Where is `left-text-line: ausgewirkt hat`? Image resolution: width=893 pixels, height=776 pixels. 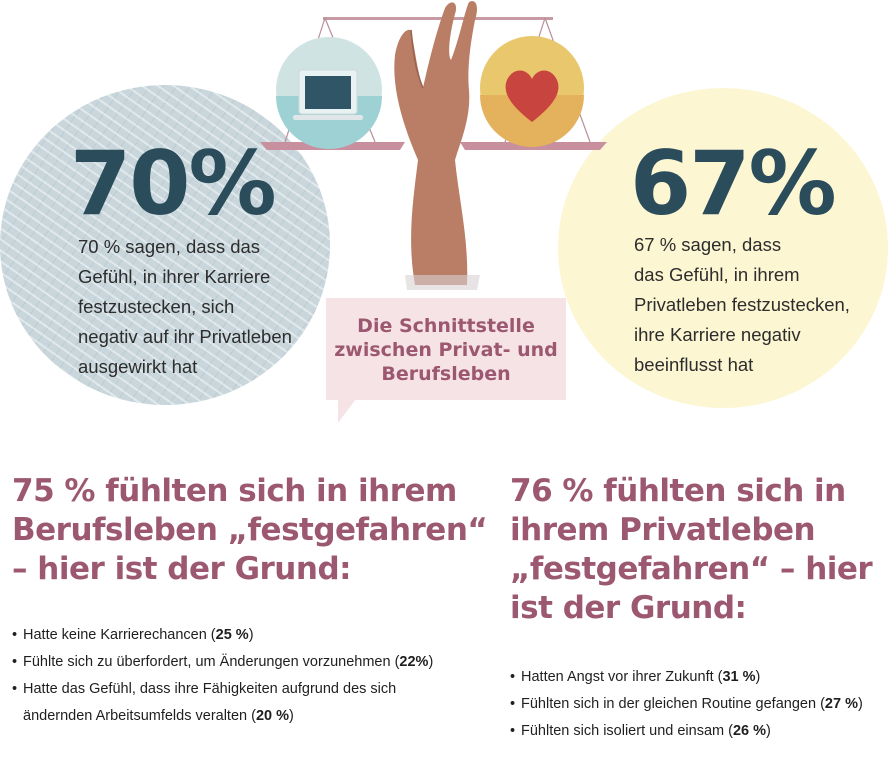
left-text-line: ausgewirkt hat is located at coordinates (138, 366).